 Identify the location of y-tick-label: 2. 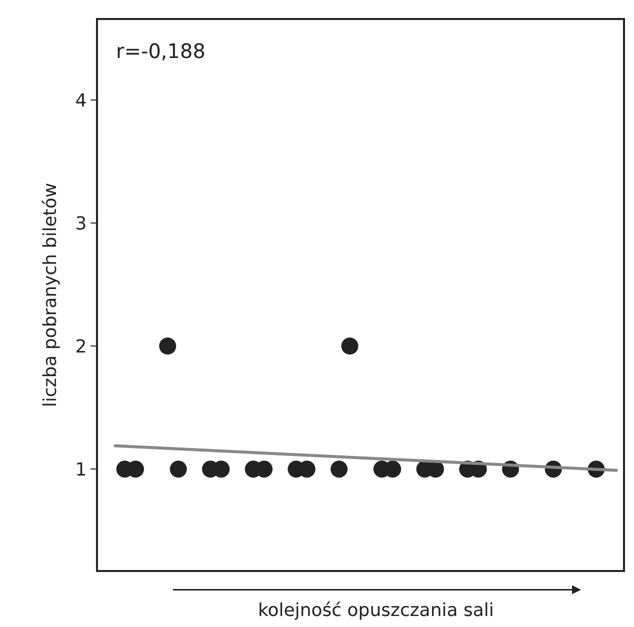
(81, 347).